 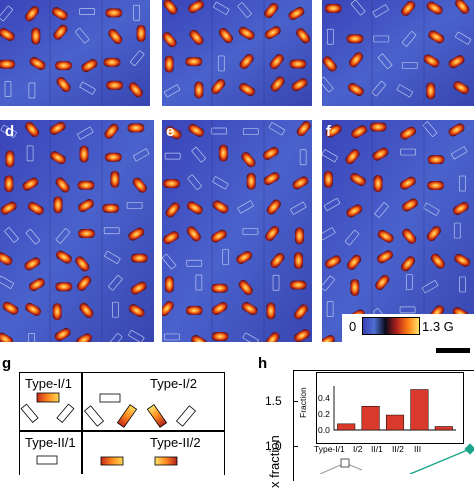 I want to click on inset-ytick-0-4: 0.4, so click(x=324, y=398).